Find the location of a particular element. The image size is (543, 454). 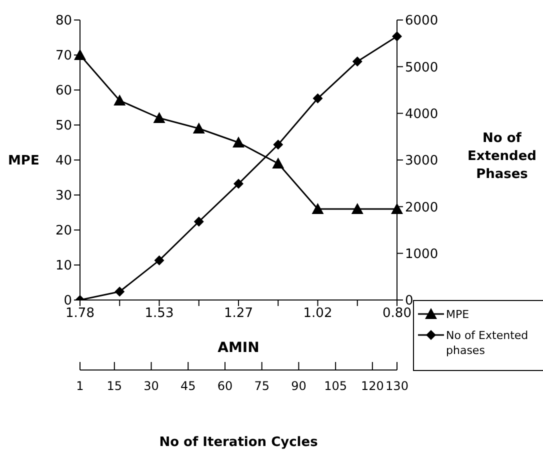

x2-tick-label: 130 is located at coordinates (397, 386).